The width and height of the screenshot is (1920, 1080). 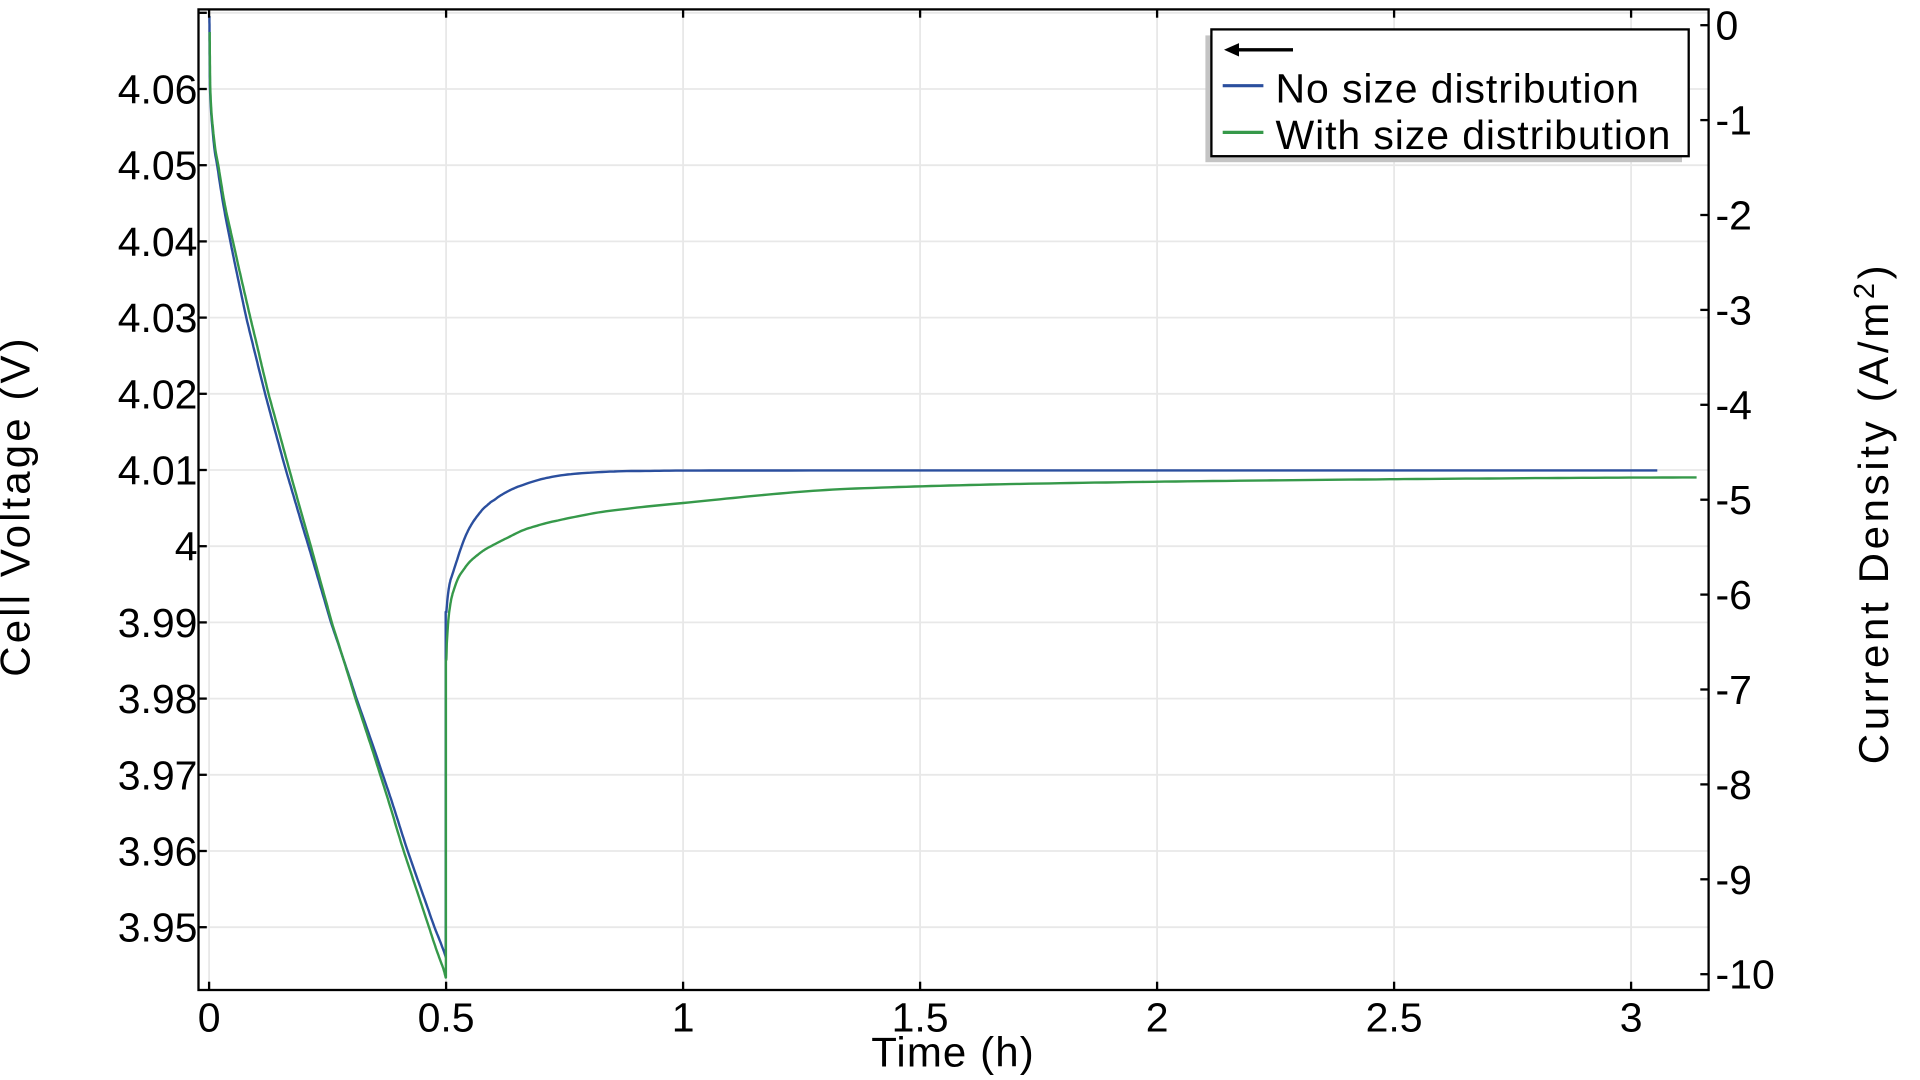 What do you see at coordinates (953, 1052) in the screenshot?
I see `svg-text: Time (h)` at bounding box center [953, 1052].